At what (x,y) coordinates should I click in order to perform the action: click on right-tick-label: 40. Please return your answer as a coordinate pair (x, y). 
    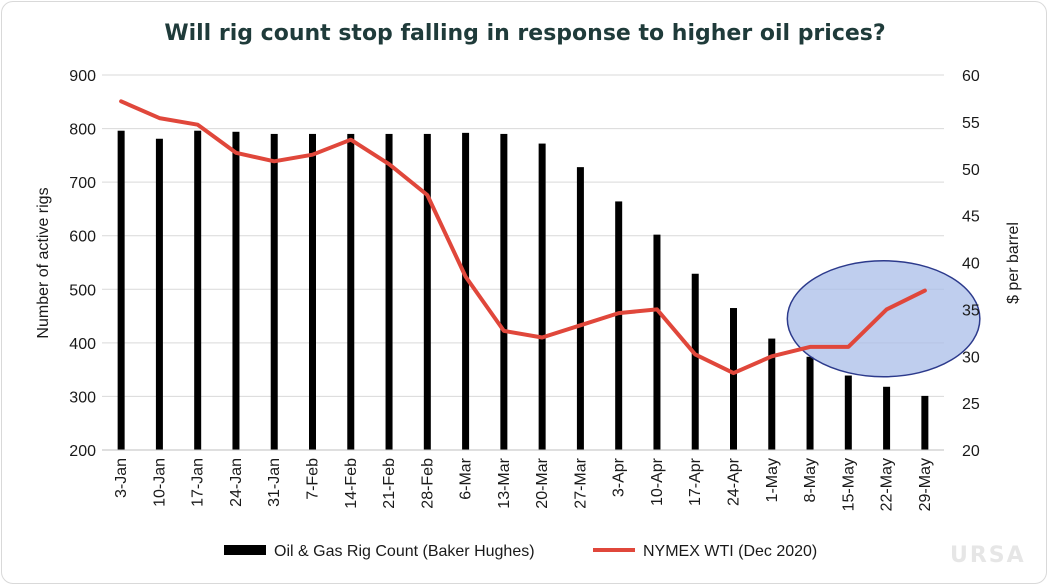
    Looking at the image, I should click on (971, 264).